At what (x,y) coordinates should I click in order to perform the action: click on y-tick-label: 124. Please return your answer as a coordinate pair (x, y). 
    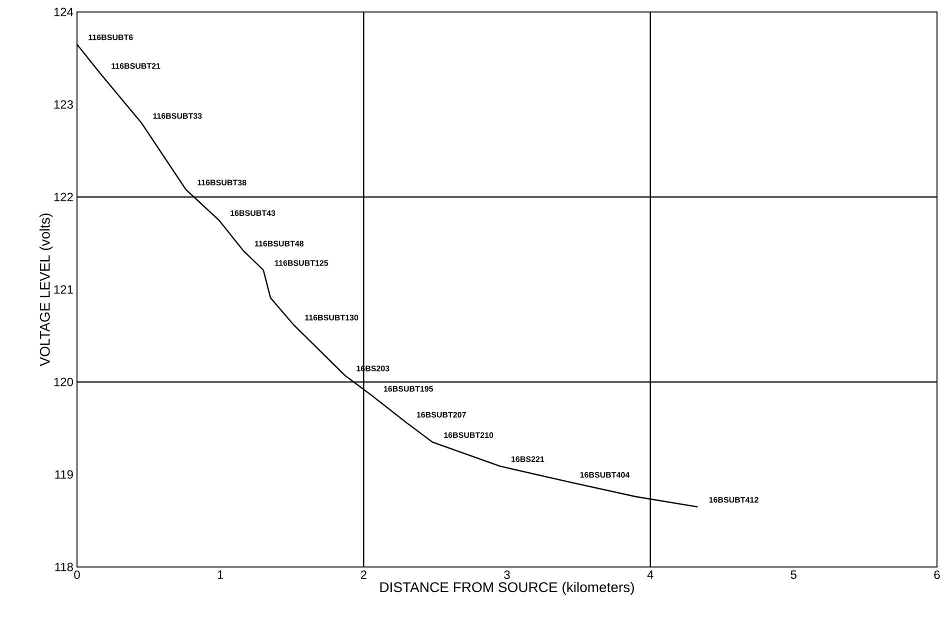
    Looking at the image, I should click on (64, 12).